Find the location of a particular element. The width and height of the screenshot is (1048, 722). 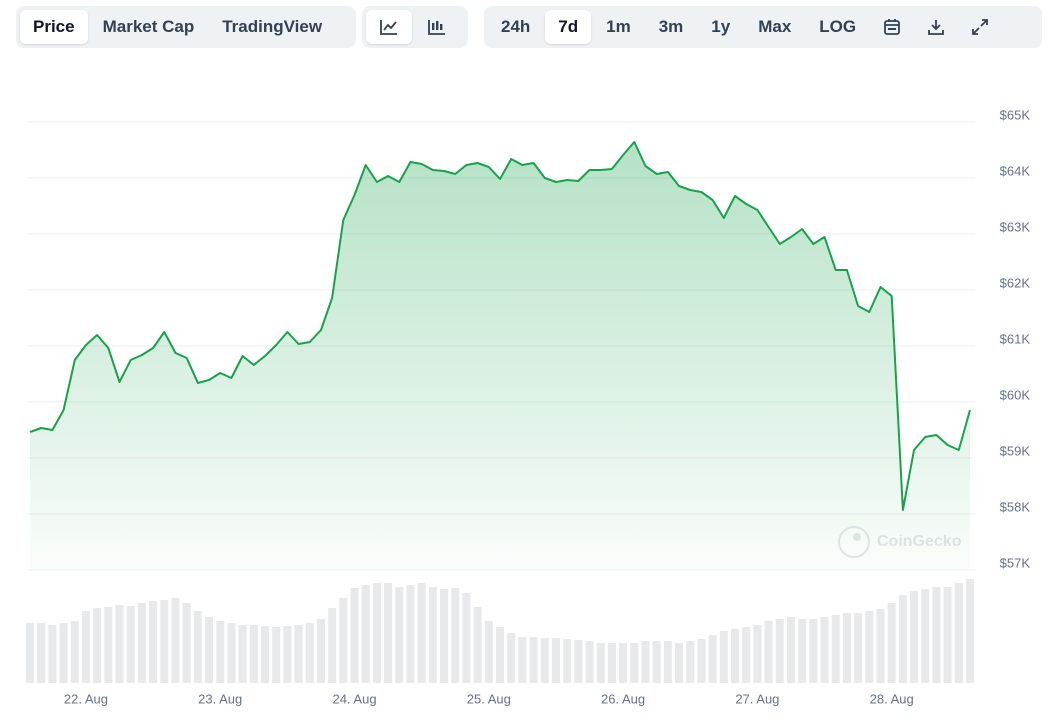

calendar-icon is located at coordinates (892, 27).